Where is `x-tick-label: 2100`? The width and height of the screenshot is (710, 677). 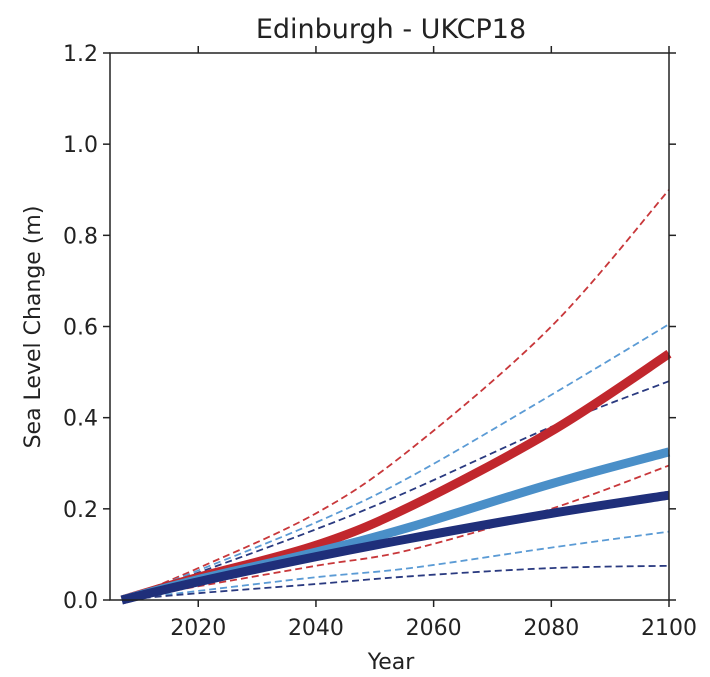
x-tick-label: 2100 is located at coordinates (669, 628).